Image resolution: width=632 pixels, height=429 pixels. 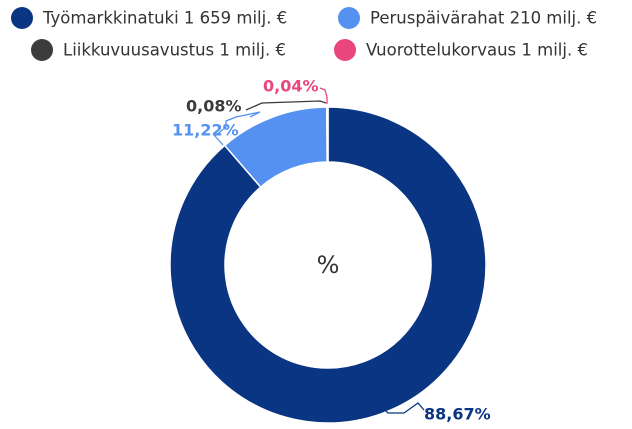 I want to click on legend-label: Liikkuvuusavustus 1 milj. €, so click(x=174, y=50).